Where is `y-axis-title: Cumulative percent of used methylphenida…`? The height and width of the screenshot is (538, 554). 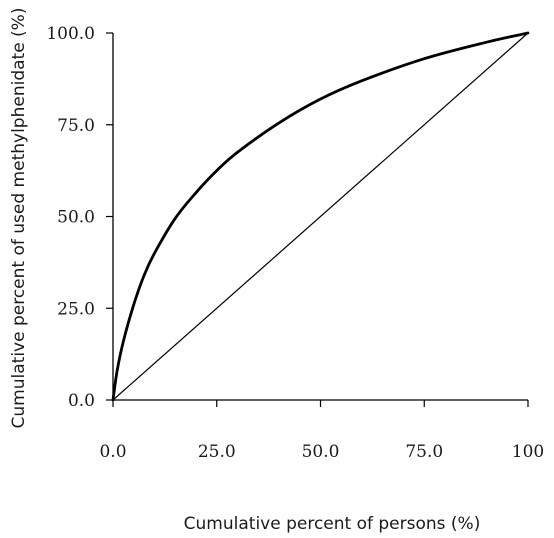 y-axis-title: Cumulative percent of used methylphenida… is located at coordinates (19, 218).